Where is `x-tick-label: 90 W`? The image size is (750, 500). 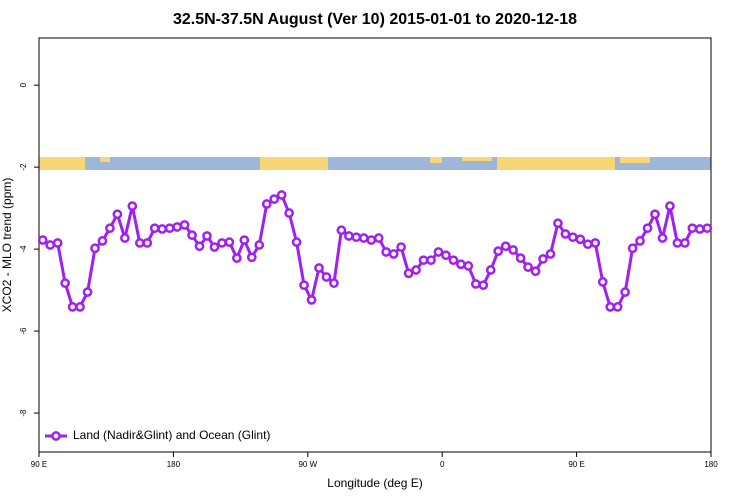 x-tick-label: 90 W is located at coordinates (307, 464).